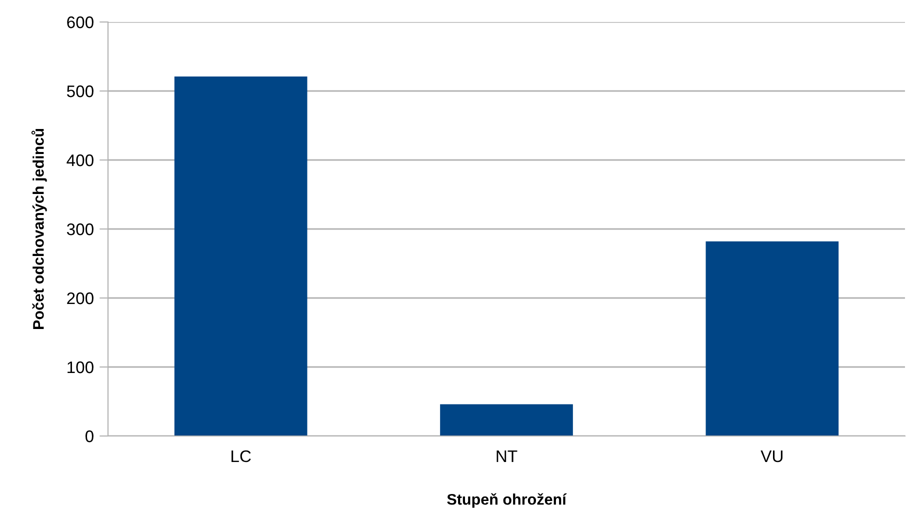  What do you see at coordinates (80, 22) in the screenshot?
I see `y-tick-label: 600` at bounding box center [80, 22].